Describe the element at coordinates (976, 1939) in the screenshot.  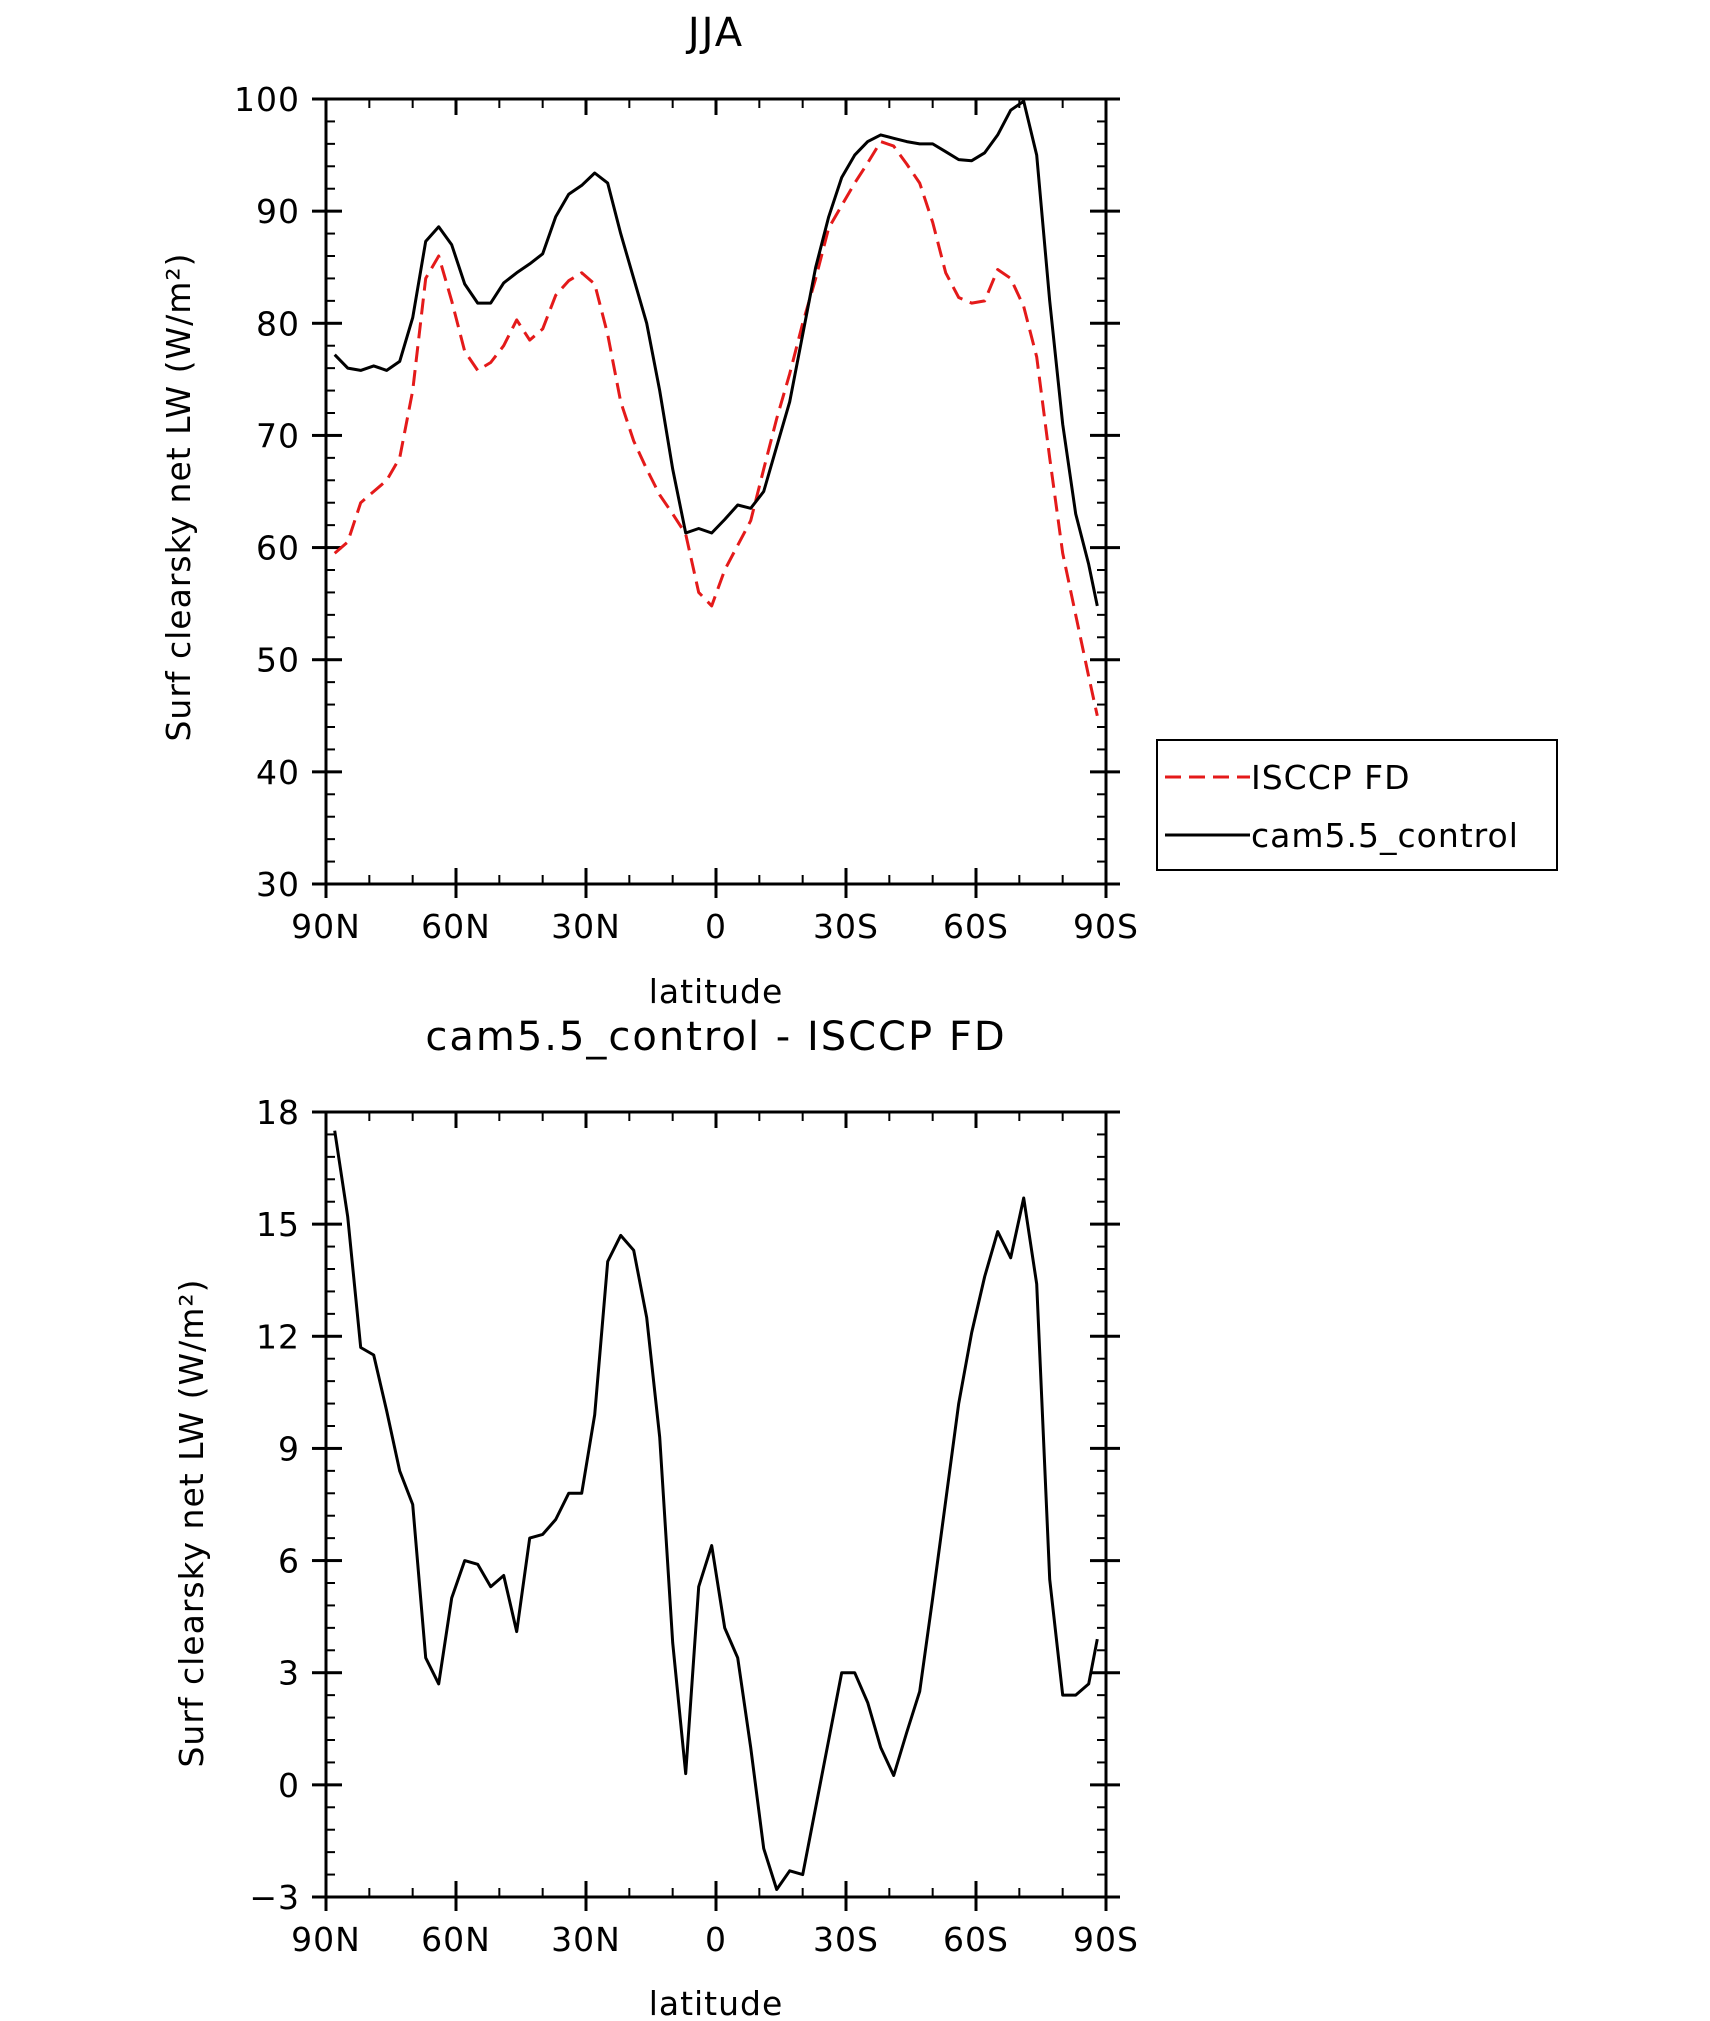
I see `bottom-chart-x-tick-label: 60S` at that location.